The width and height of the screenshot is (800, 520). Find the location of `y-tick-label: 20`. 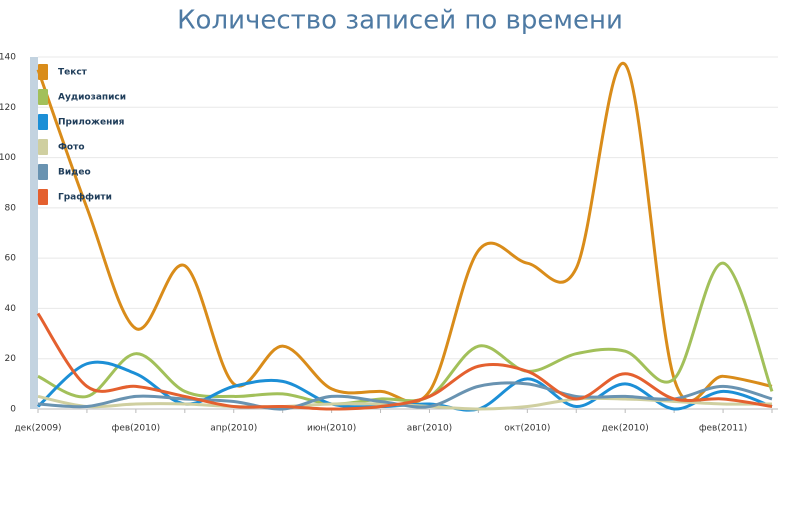

y-tick-label: 20 is located at coordinates (11, 359).